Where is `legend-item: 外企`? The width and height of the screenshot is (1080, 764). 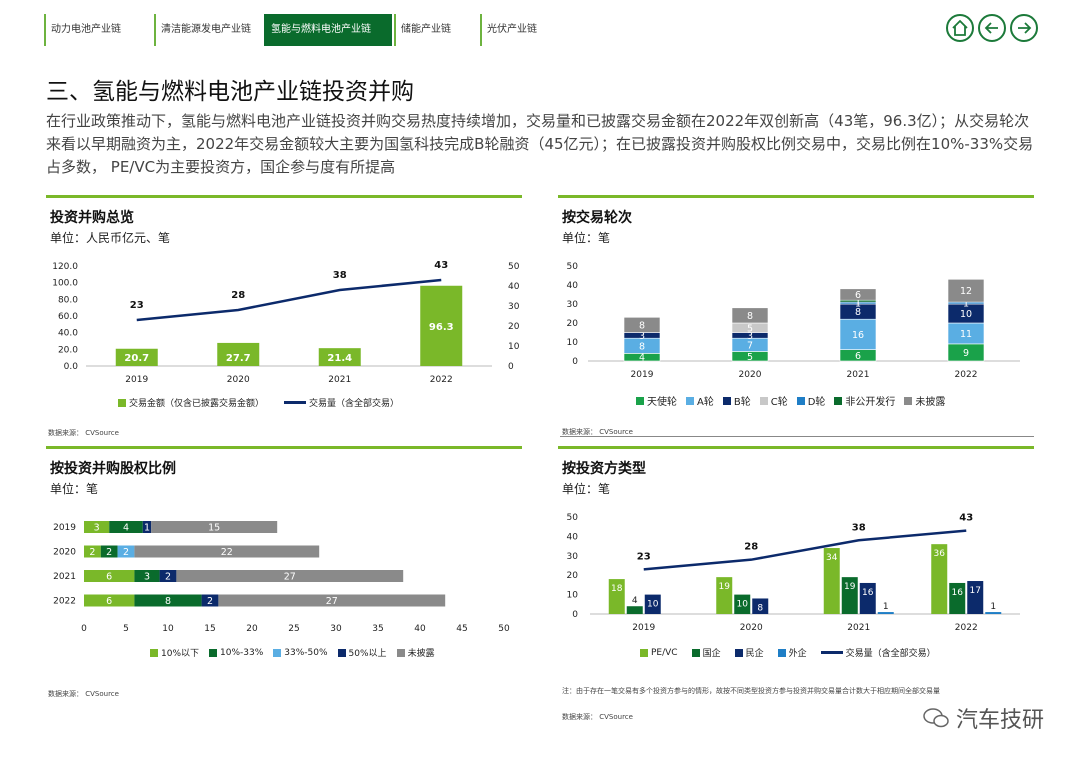 legend-item: 外企 is located at coordinates (792, 652).